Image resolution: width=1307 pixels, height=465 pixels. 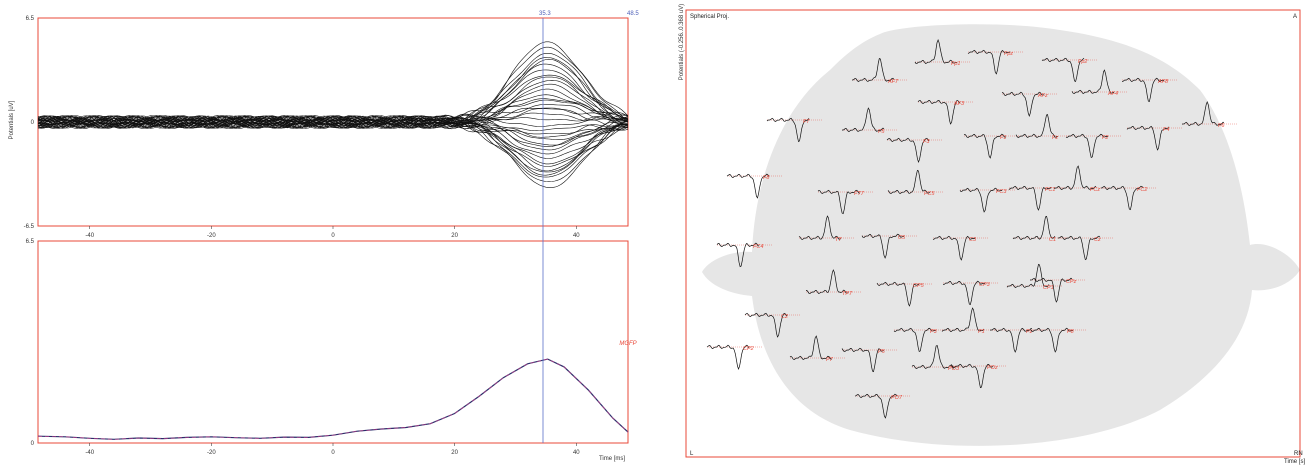 What do you see at coordinates (1028, 276) in the screenshot?
I see `electrode-waveform-cp1` at bounding box center [1028, 276].